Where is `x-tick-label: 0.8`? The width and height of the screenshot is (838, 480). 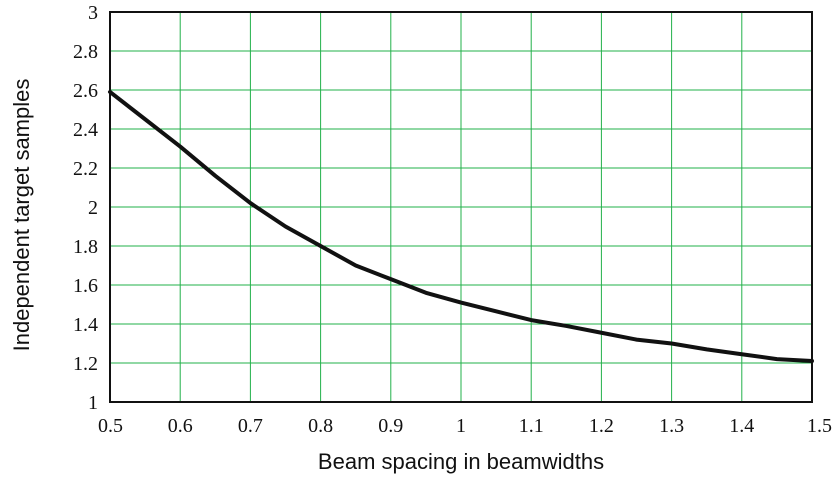
x-tick-label: 0.8 is located at coordinates (320, 426).